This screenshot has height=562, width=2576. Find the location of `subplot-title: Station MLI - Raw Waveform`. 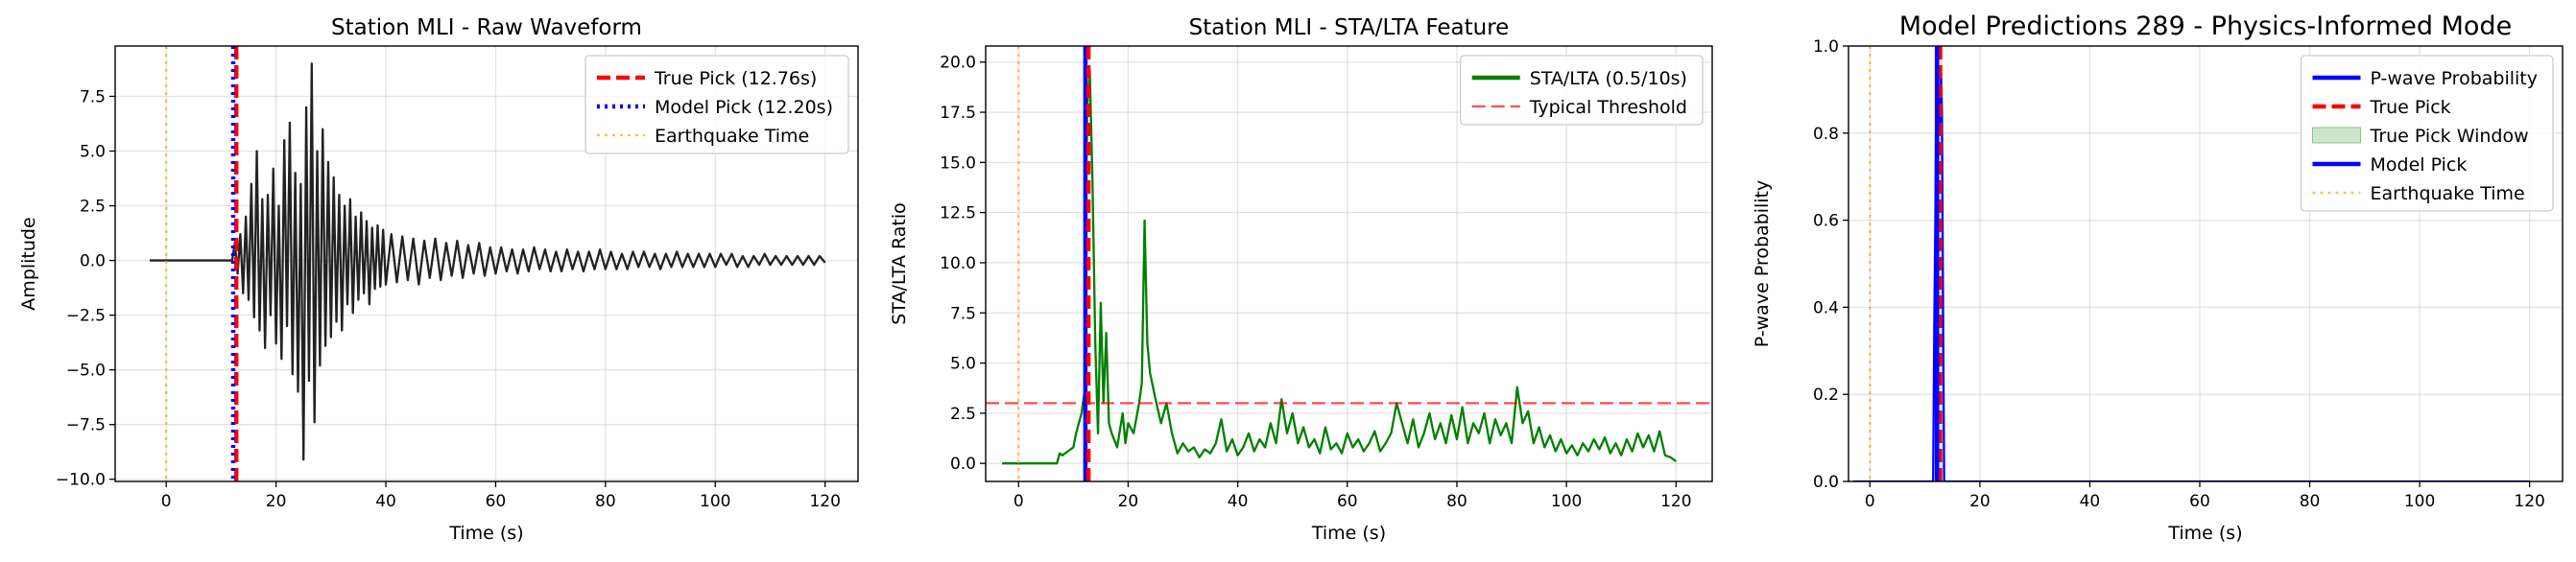

subplot-title: Station MLI - Raw Waveform is located at coordinates (486, 27).